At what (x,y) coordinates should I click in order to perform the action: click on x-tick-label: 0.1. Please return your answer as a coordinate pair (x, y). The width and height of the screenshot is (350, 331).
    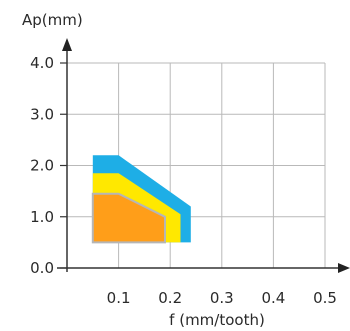
    Looking at the image, I should click on (119, 298).